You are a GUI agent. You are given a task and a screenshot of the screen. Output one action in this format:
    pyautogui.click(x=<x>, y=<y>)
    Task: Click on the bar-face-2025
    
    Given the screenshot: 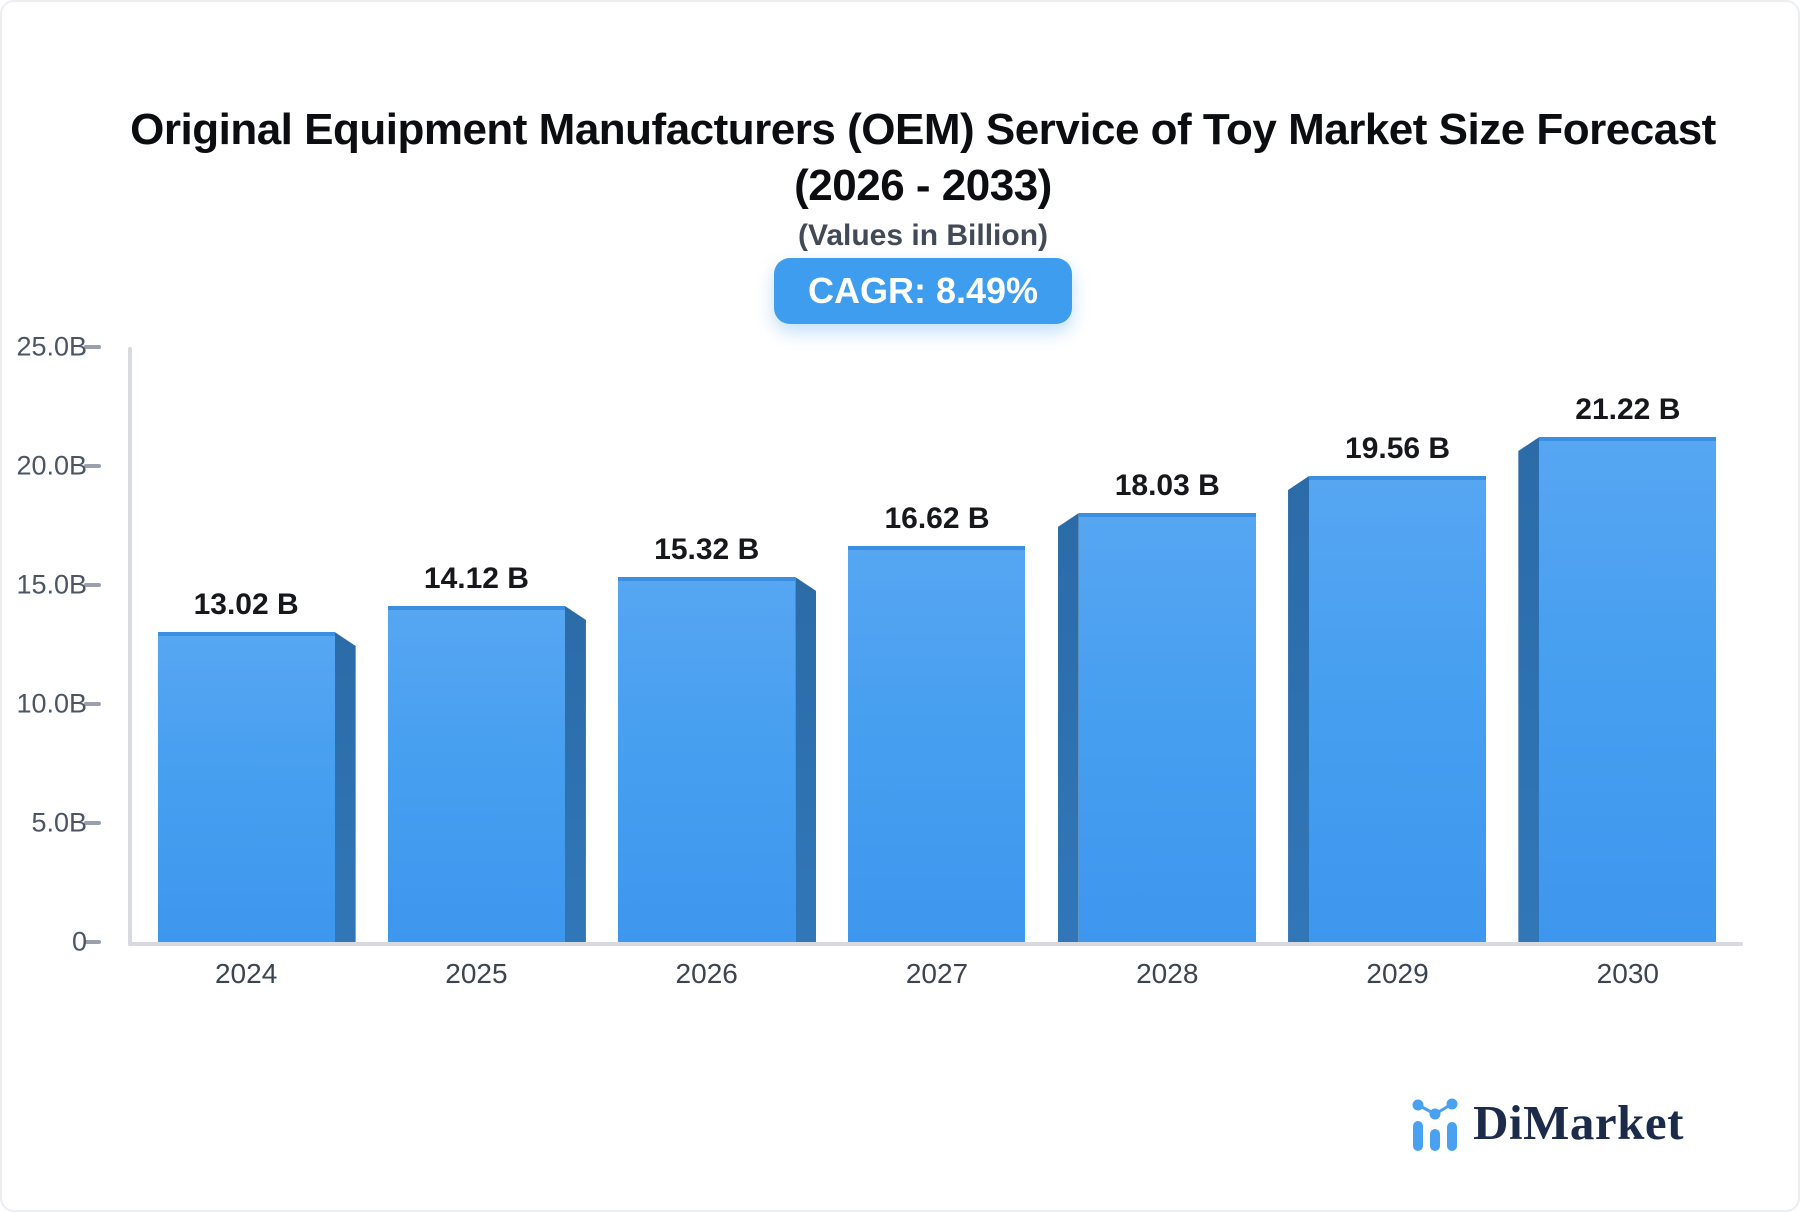 What is the action you would take?
    pyautogui.click(x=476, y=774)
    